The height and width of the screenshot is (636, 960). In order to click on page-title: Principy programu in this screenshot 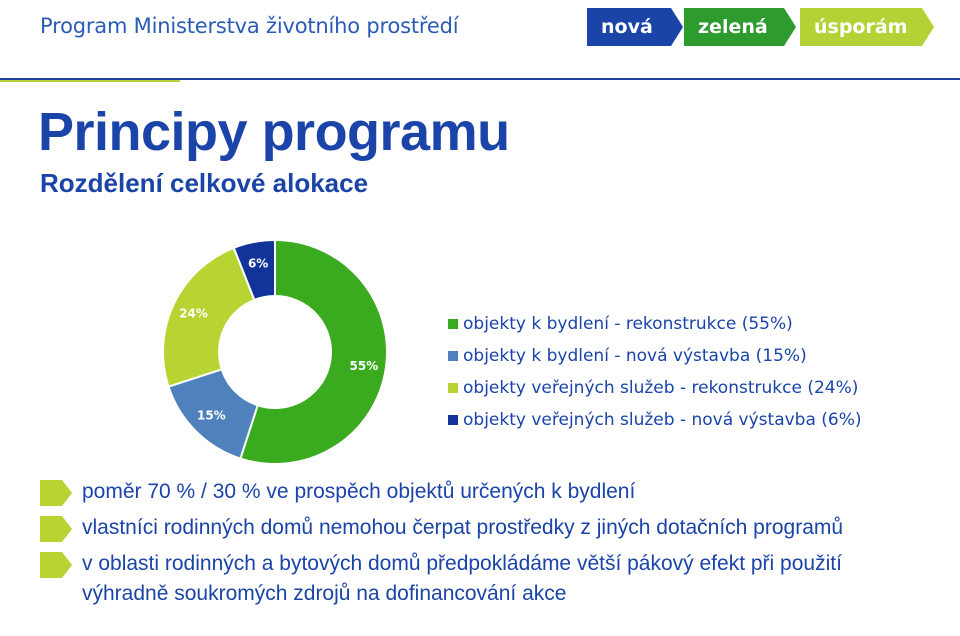, I will do `click(274, 132)`.